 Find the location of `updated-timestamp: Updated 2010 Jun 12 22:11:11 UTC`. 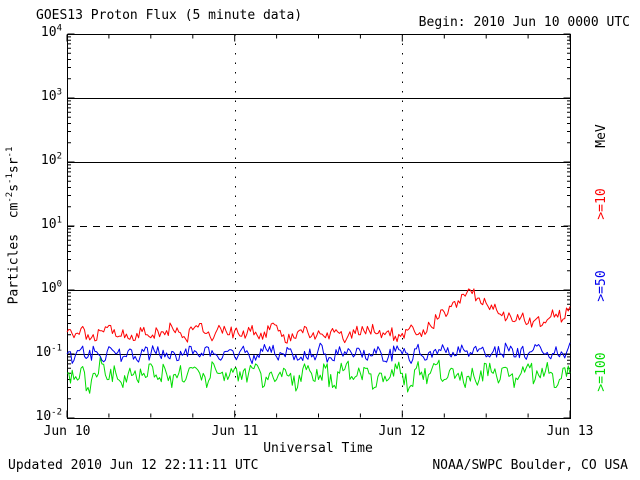

updated-timestamp: Updated 2010 Jun 12 22:11:11 UTC is located at coordinates (133, 465).